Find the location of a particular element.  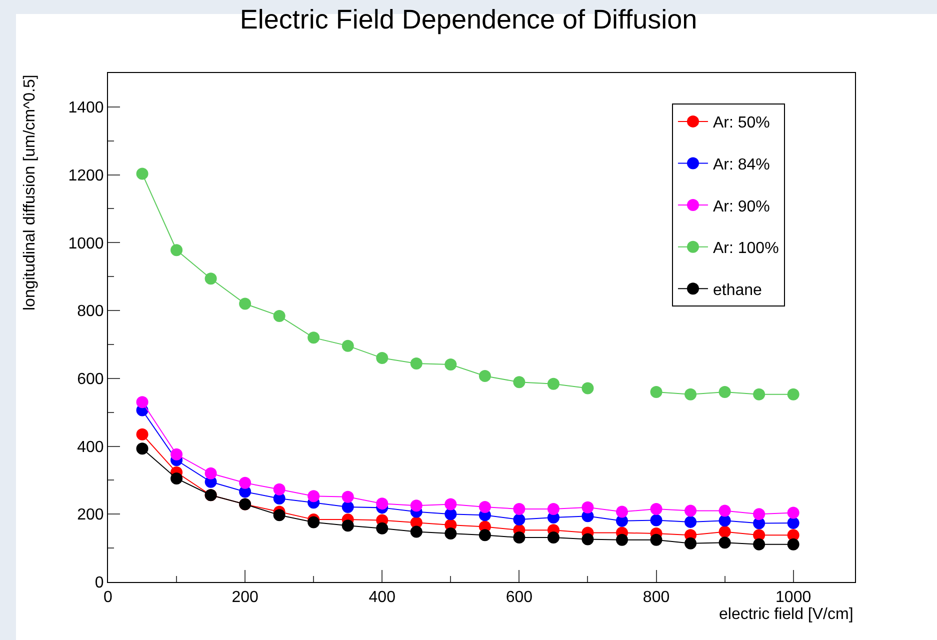

y-axis-title: longitudinal diffusion [um/cm^0.5] is located at coordinates (30, 192).